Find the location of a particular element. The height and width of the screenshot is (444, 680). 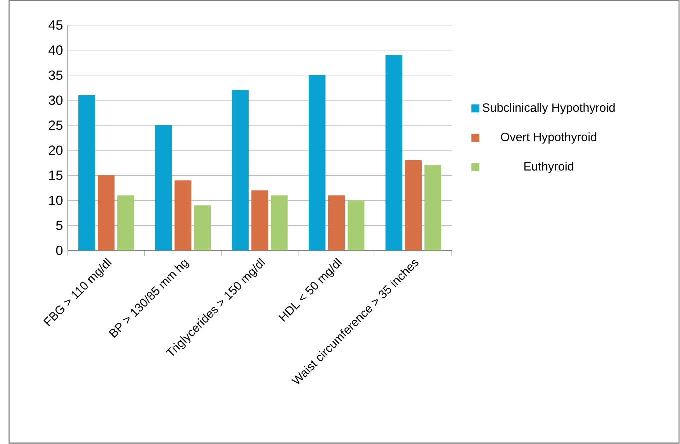

y-tick-label: 40 is located at coordinates (55, 51).